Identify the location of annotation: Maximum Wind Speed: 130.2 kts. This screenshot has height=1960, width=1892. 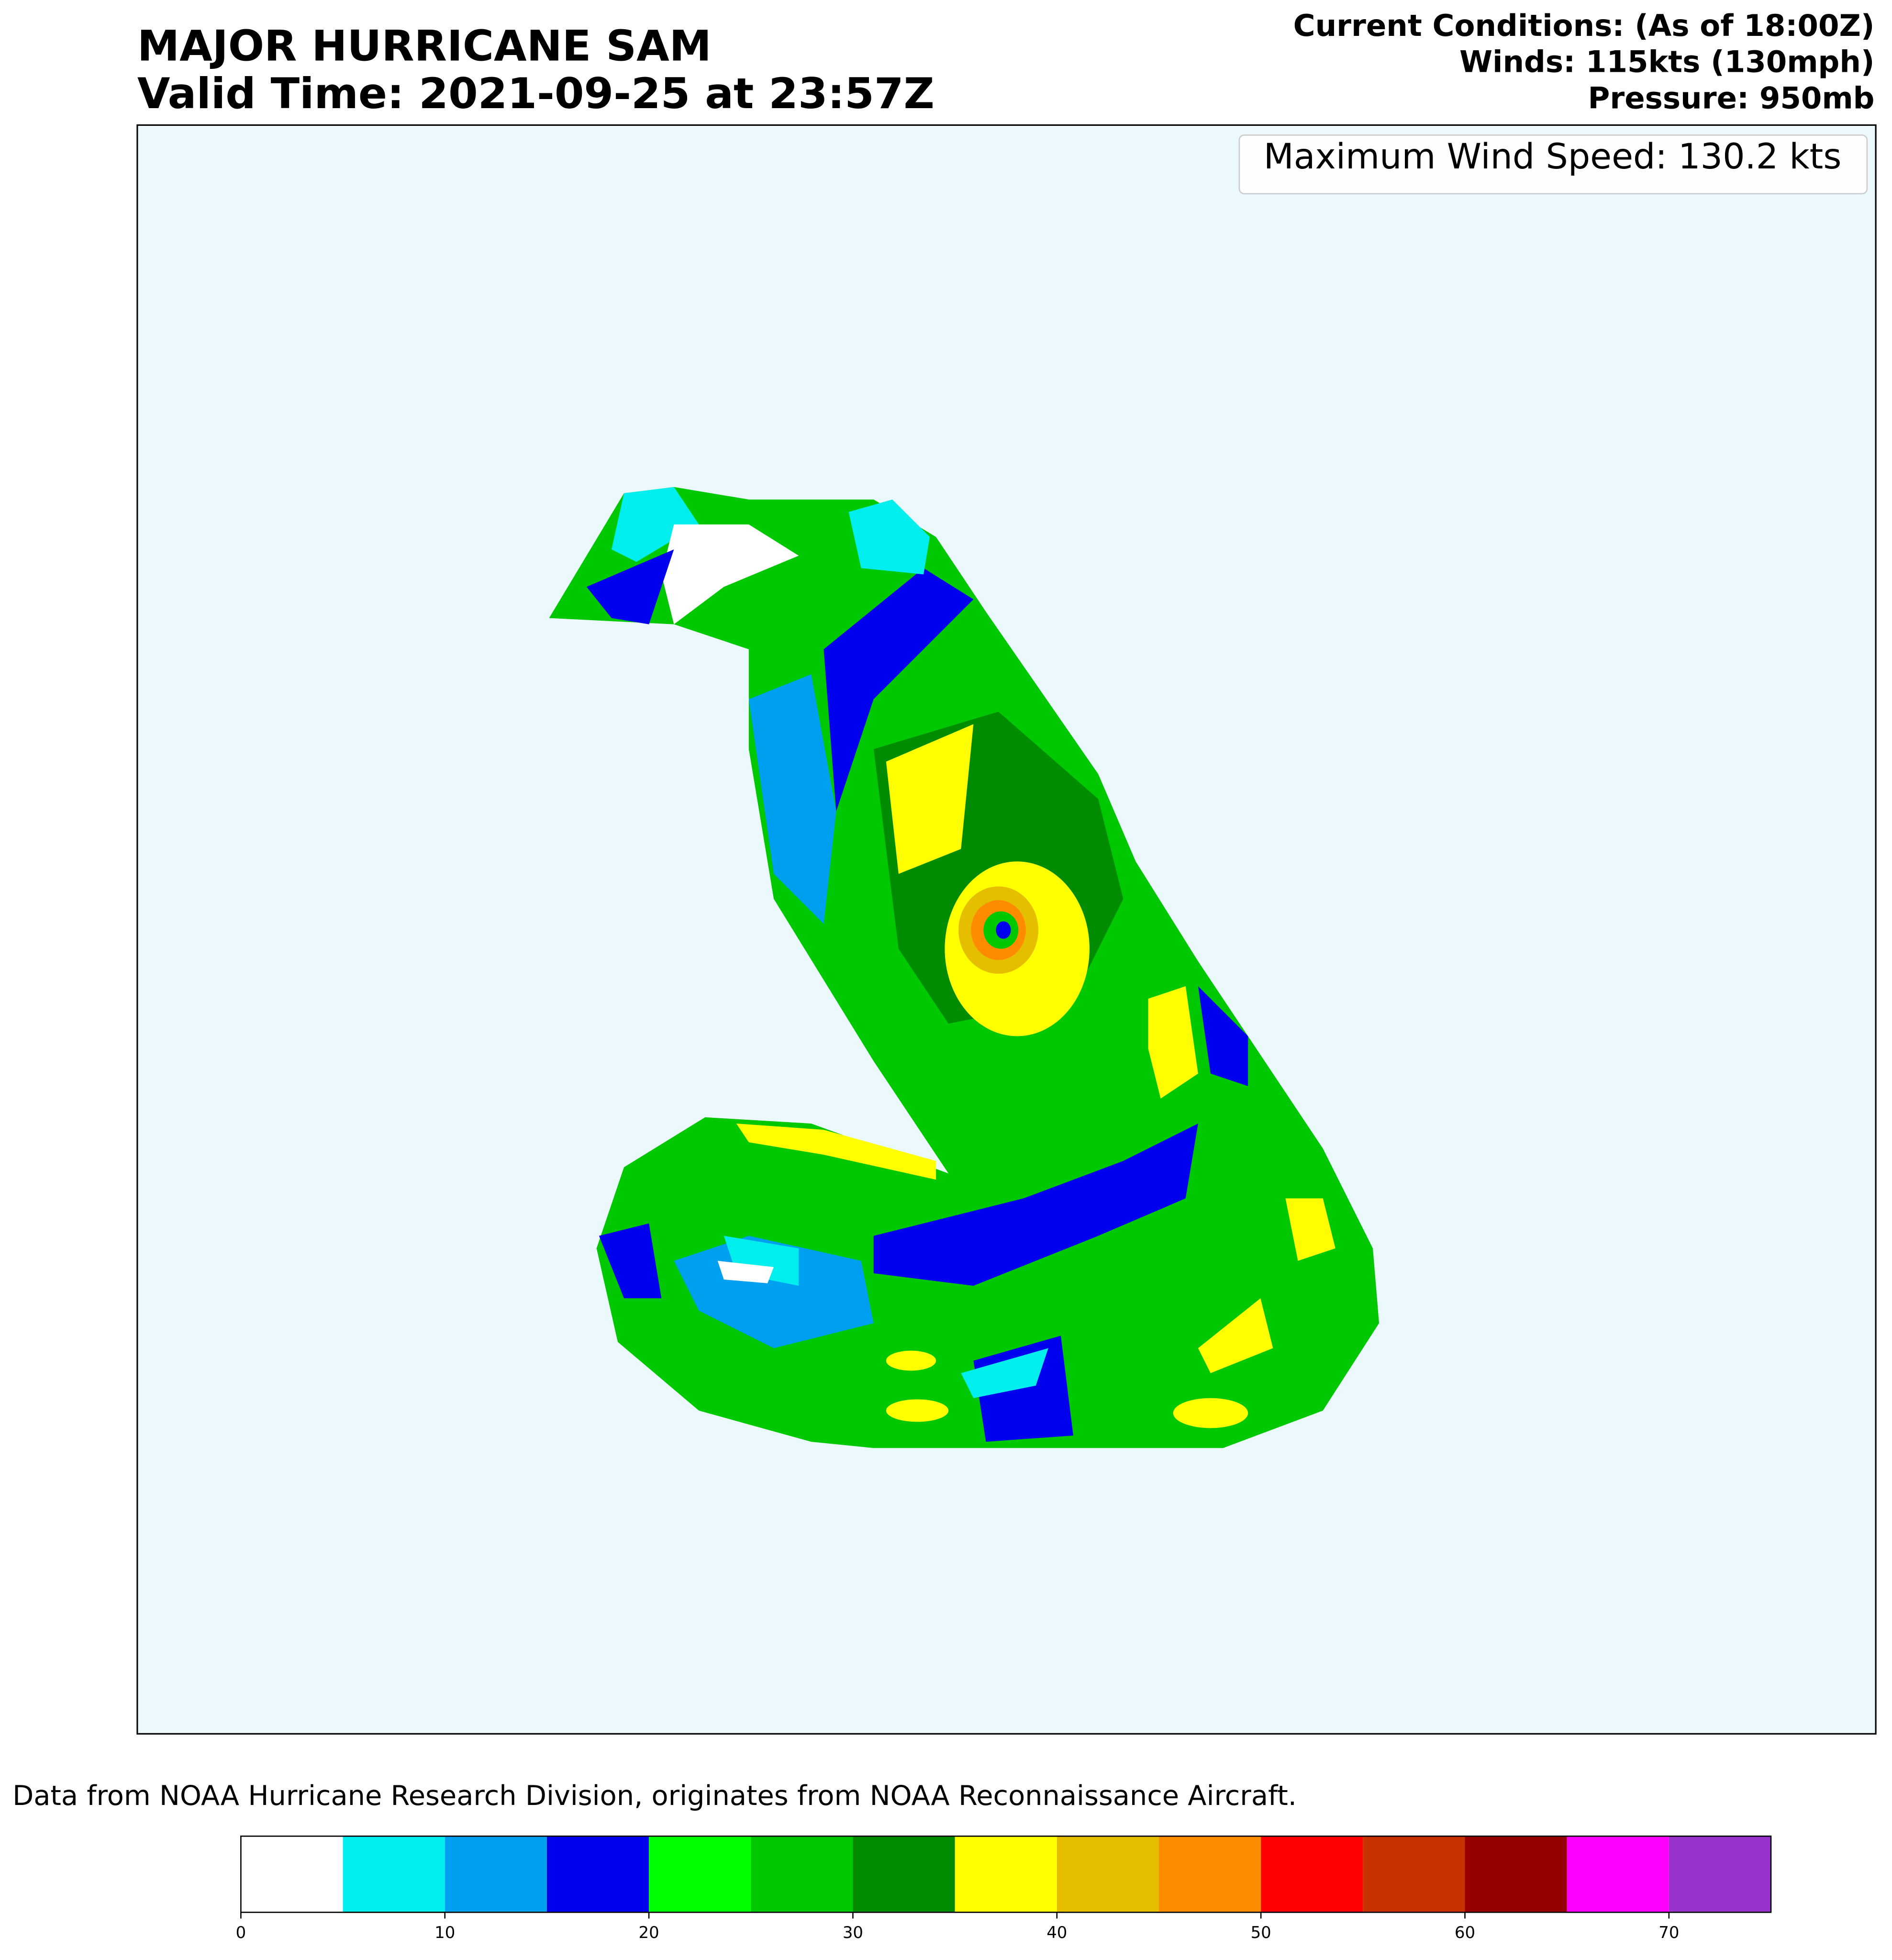
(1553, 157).